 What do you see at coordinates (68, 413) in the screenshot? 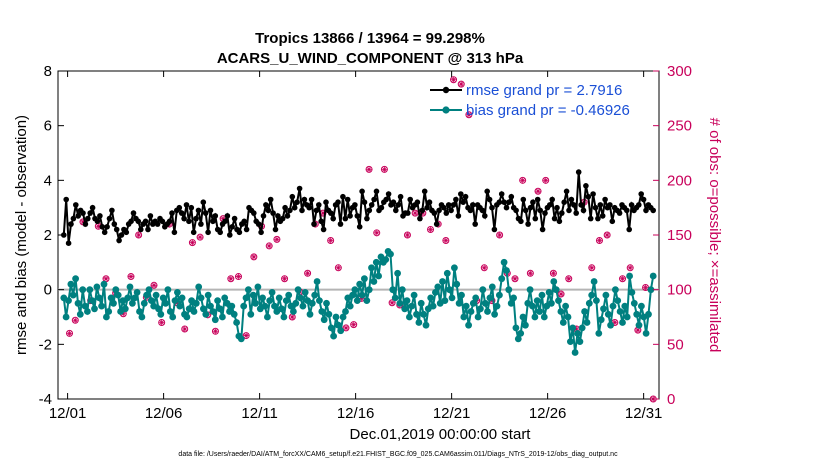
I see `x-tick-label: 12/01` at bounding box center [68, 413].